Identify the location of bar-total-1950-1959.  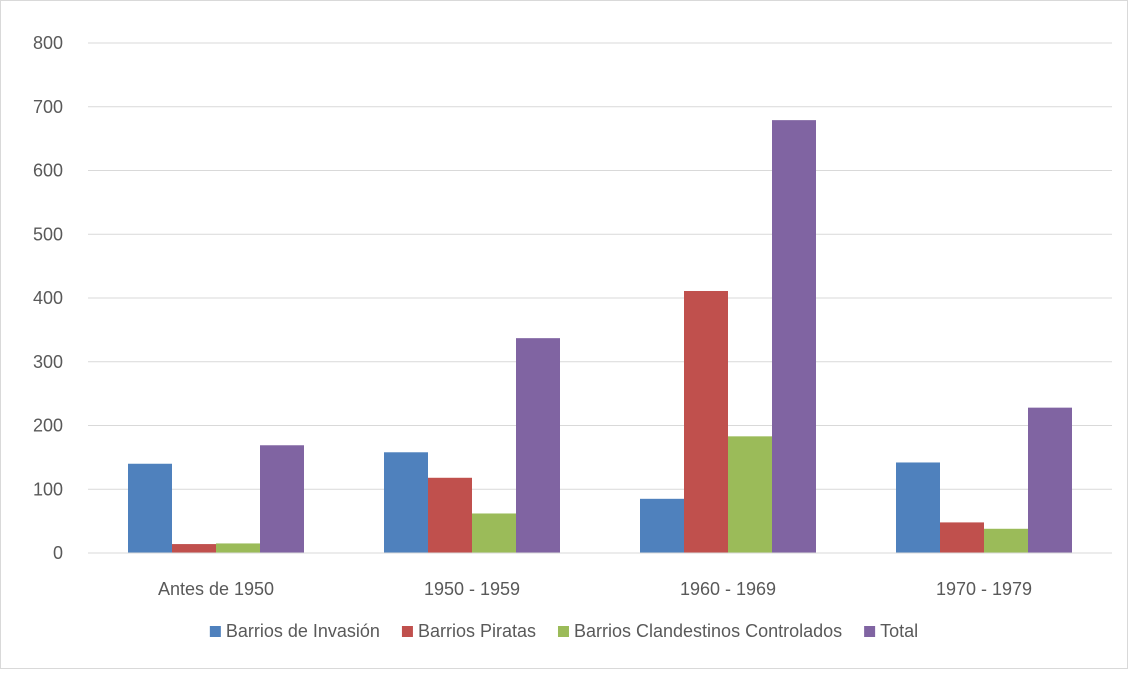
(538, 445).